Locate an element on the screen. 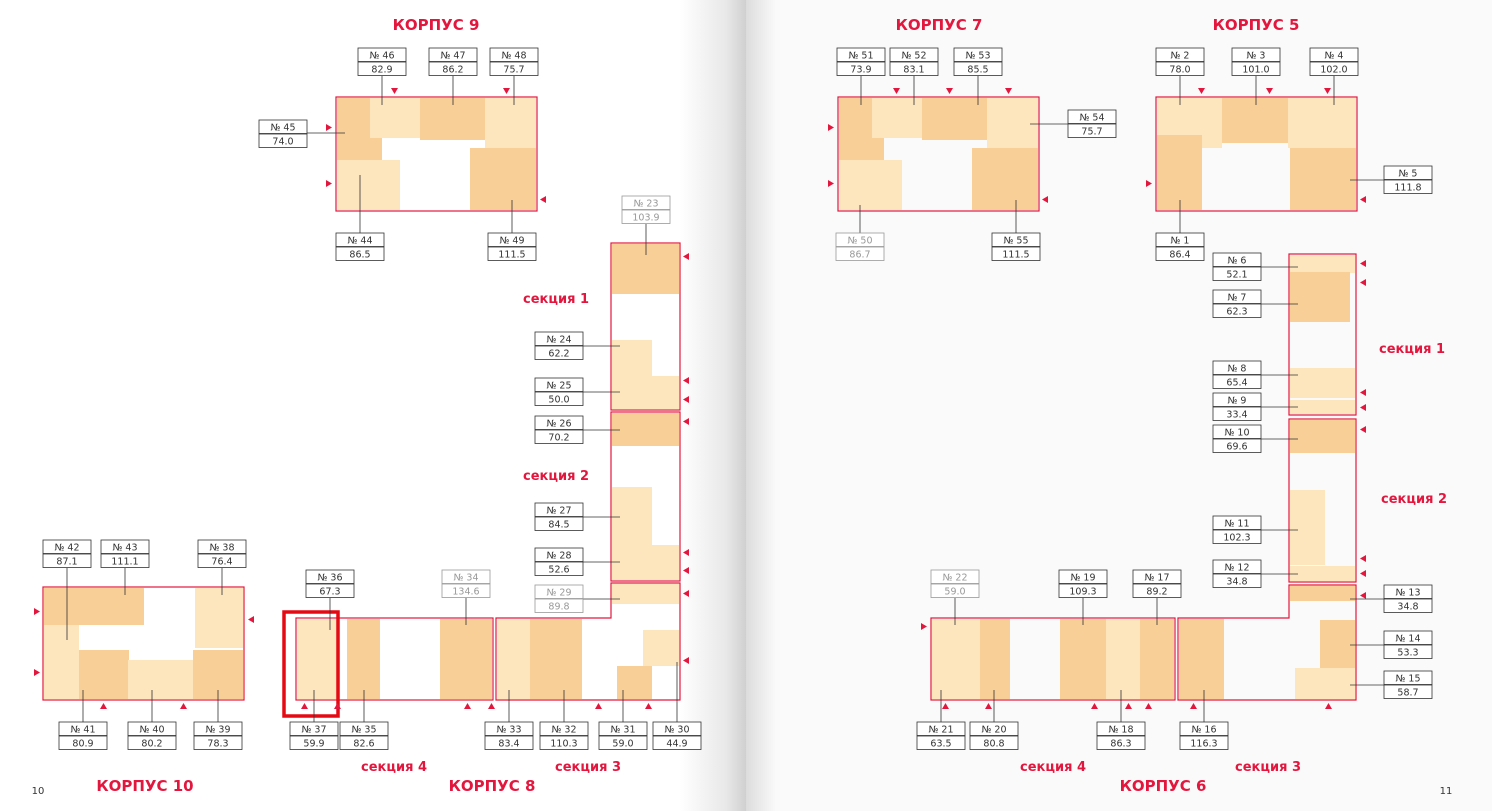 Image resolution: width=1492 pixels, height=811 pixels. unit-area: 33.4 is located at coordinates (1236, 415).